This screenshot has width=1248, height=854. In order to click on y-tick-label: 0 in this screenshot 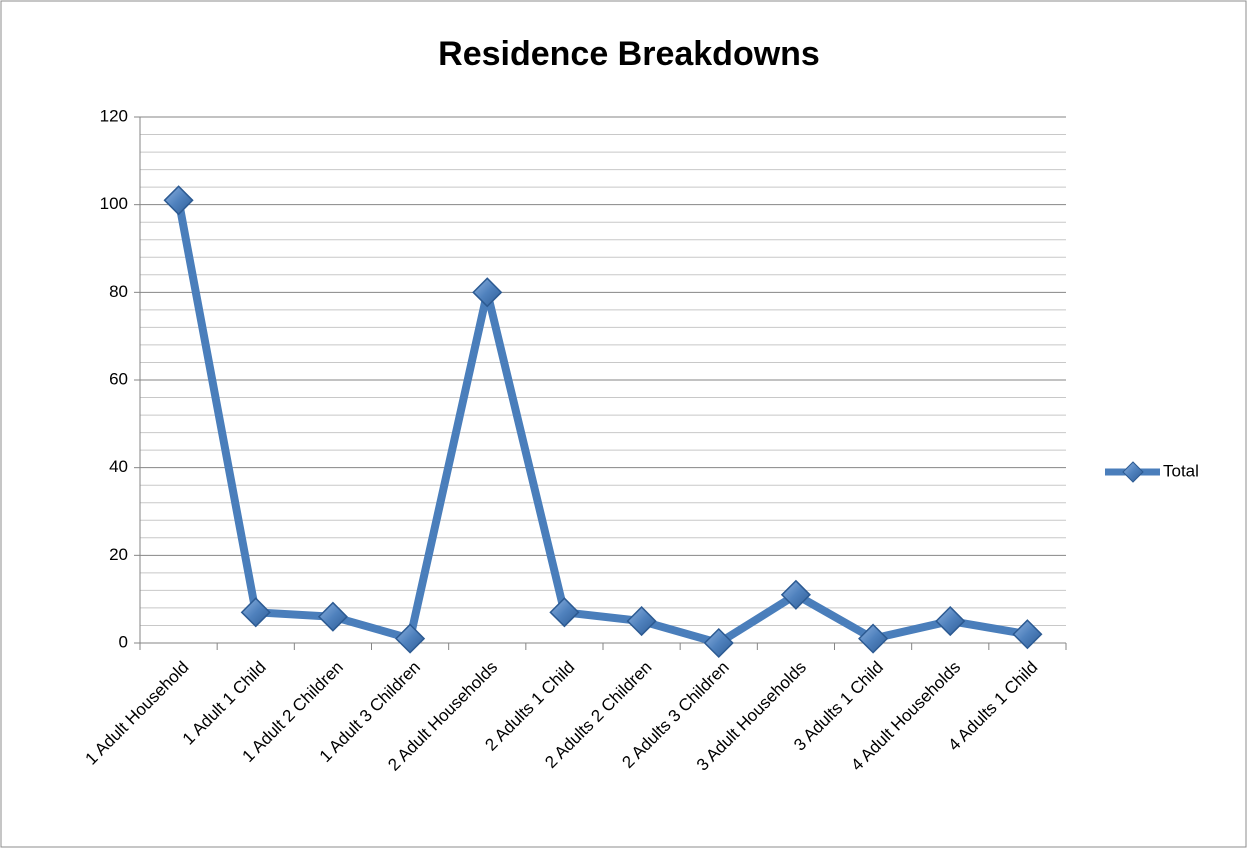, I will do `click(123, 641)`.